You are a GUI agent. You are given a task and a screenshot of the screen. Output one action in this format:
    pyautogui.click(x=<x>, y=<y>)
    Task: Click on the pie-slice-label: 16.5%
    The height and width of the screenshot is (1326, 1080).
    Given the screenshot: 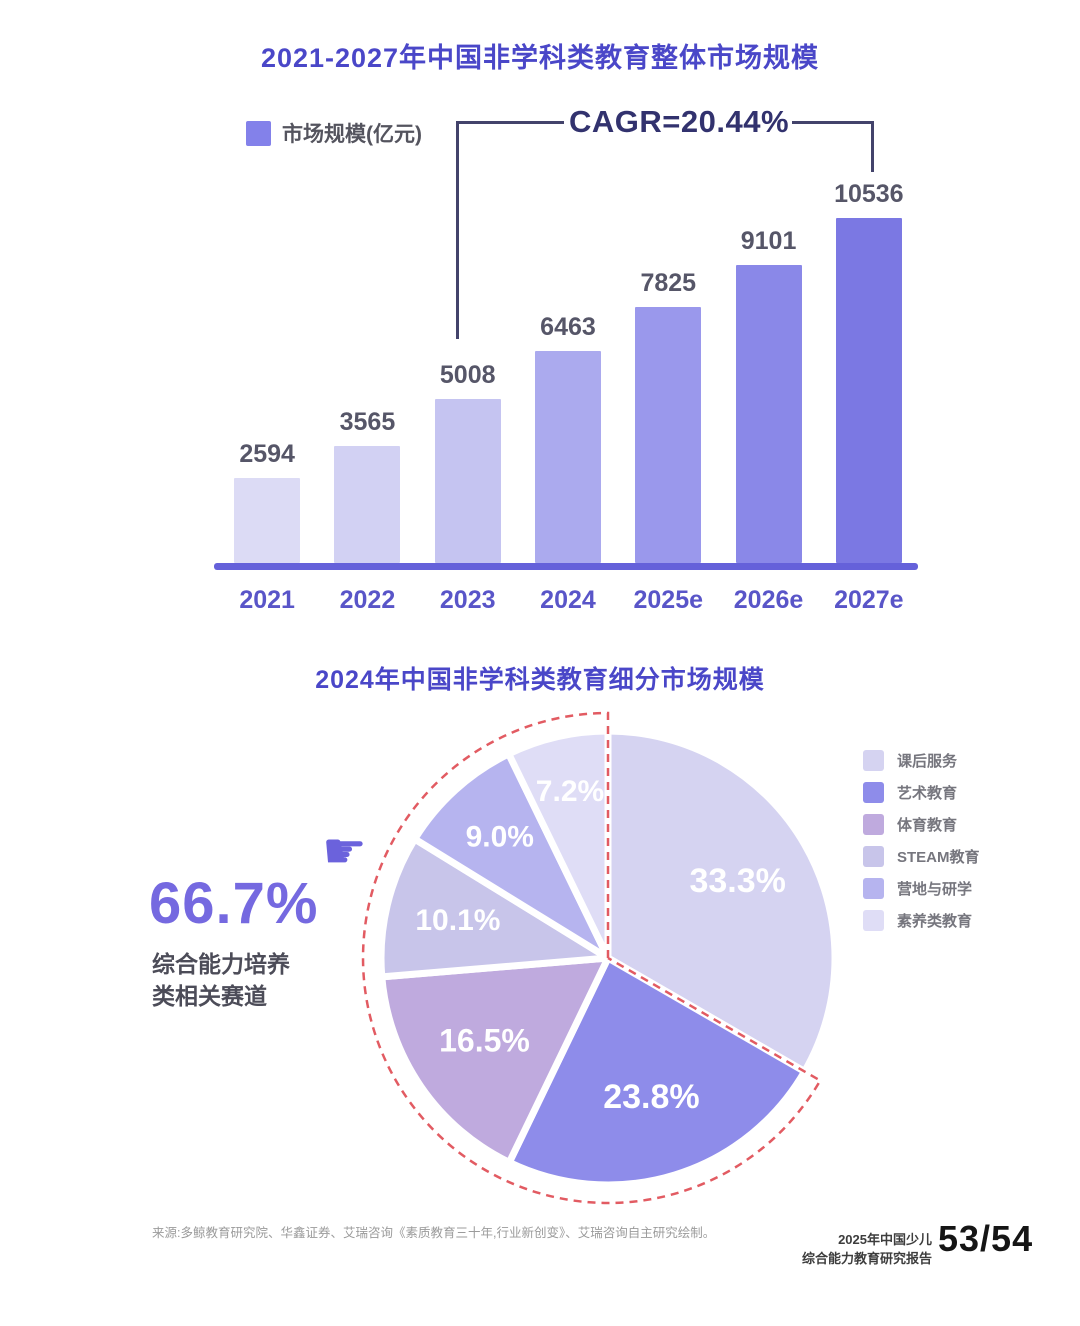 What is the action you would take?
    pyautogui.click(x=484, y=1040)
    